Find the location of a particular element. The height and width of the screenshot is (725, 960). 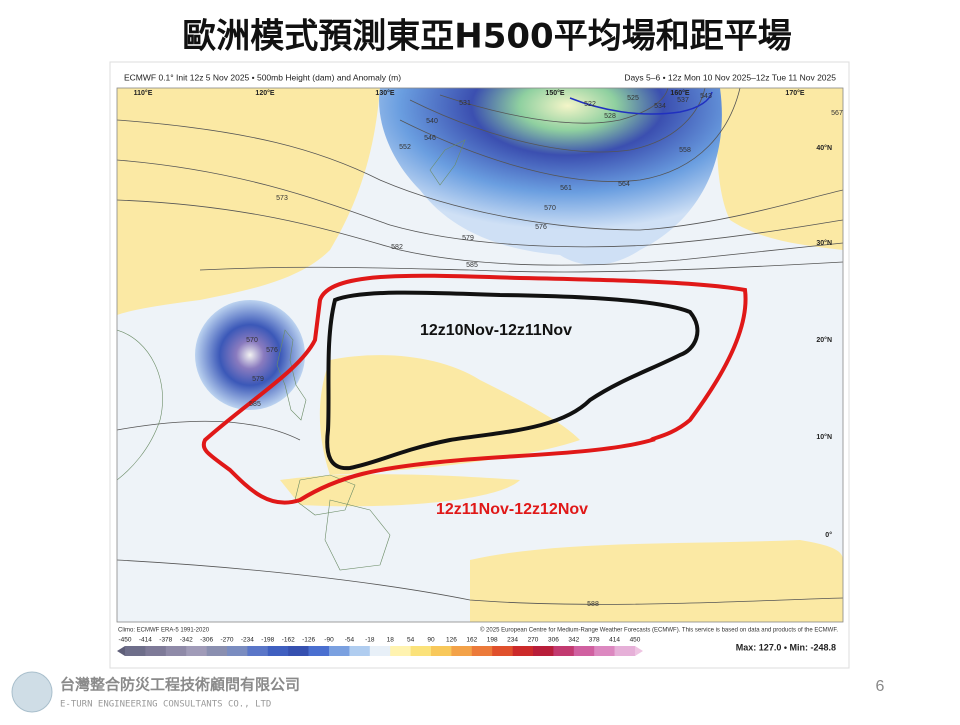

colorbar-tick-label: -162 is located at coordinates (288, 640).